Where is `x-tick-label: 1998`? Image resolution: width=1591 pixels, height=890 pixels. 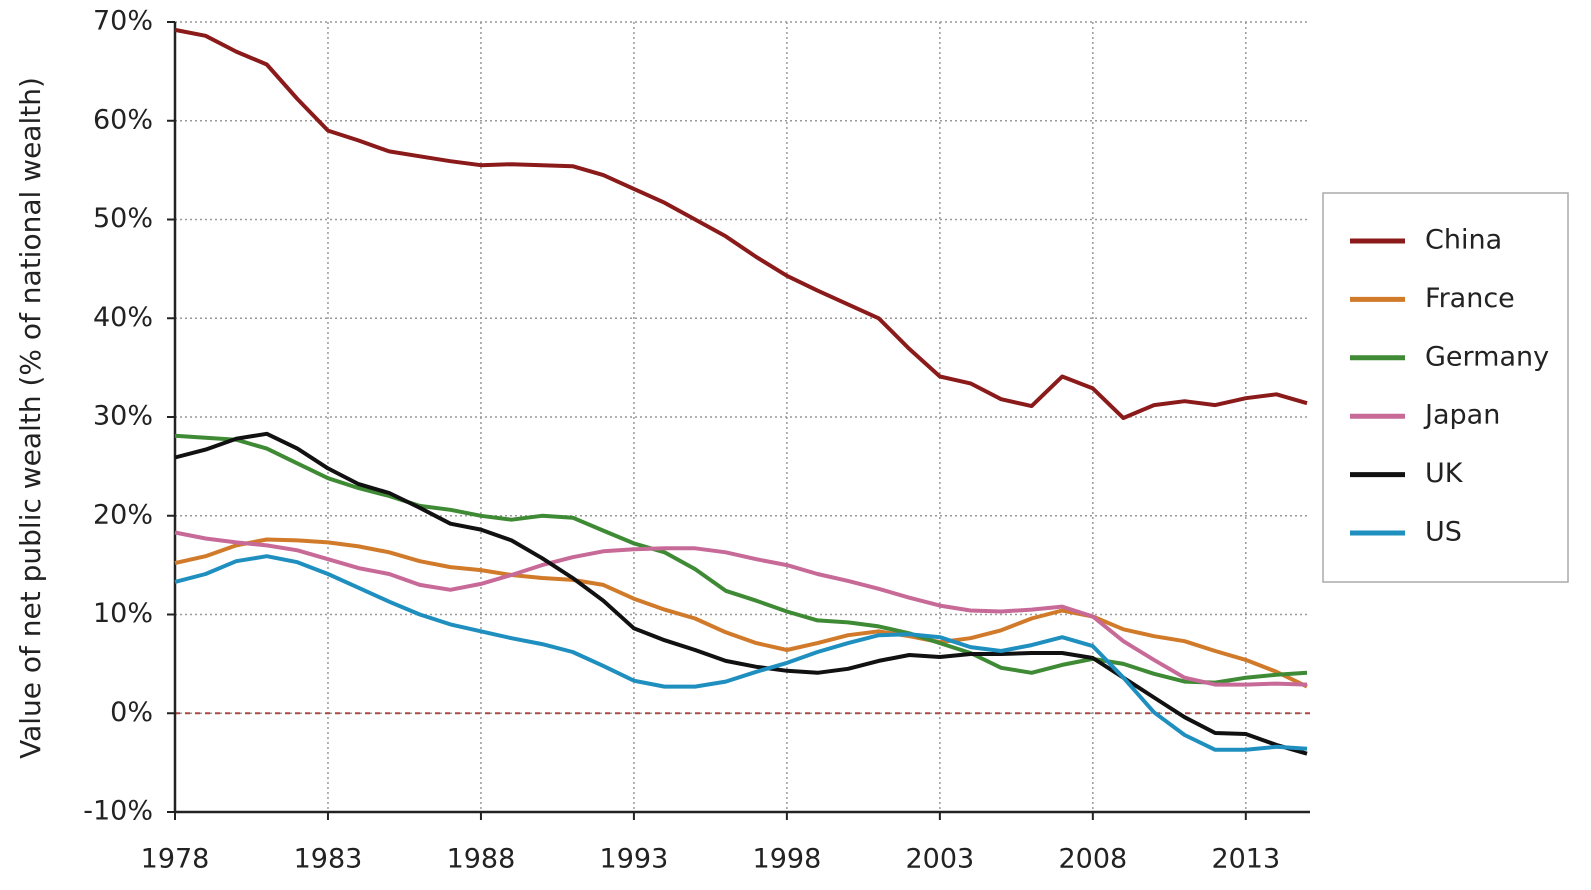
x-tick-label: 1998 is located at coordinates (787, 859).